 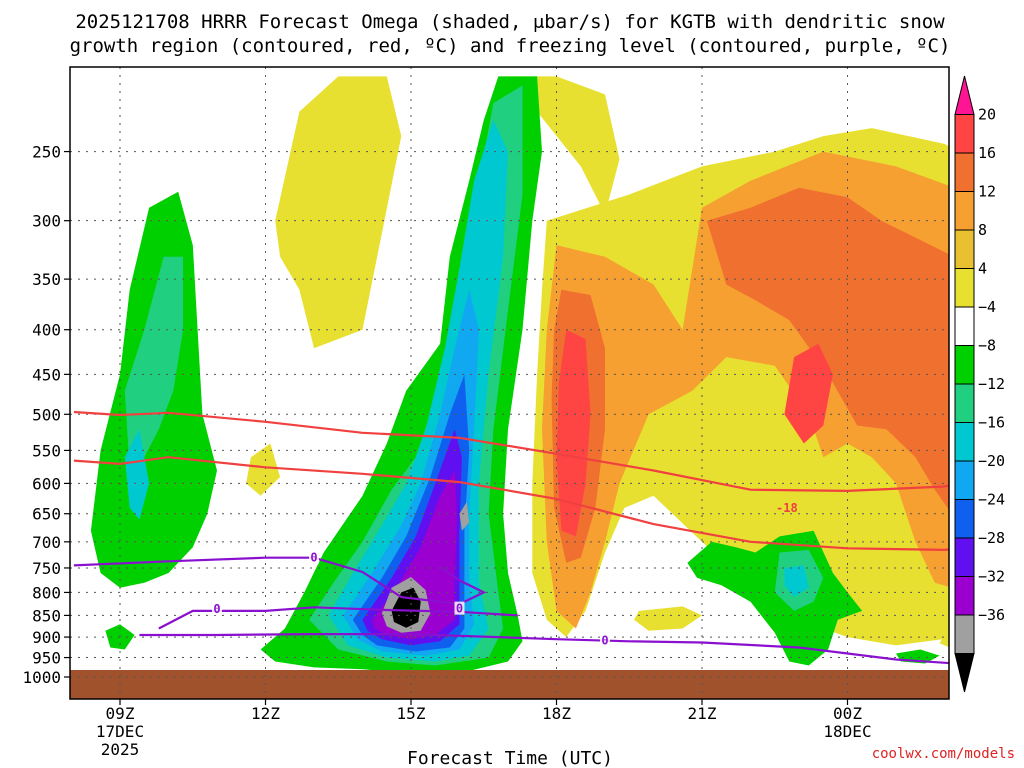 What do you see at coordinates (46, 483) in the screenshot?
I see `y-tick-label: 600` at bounding box center [46, 483].